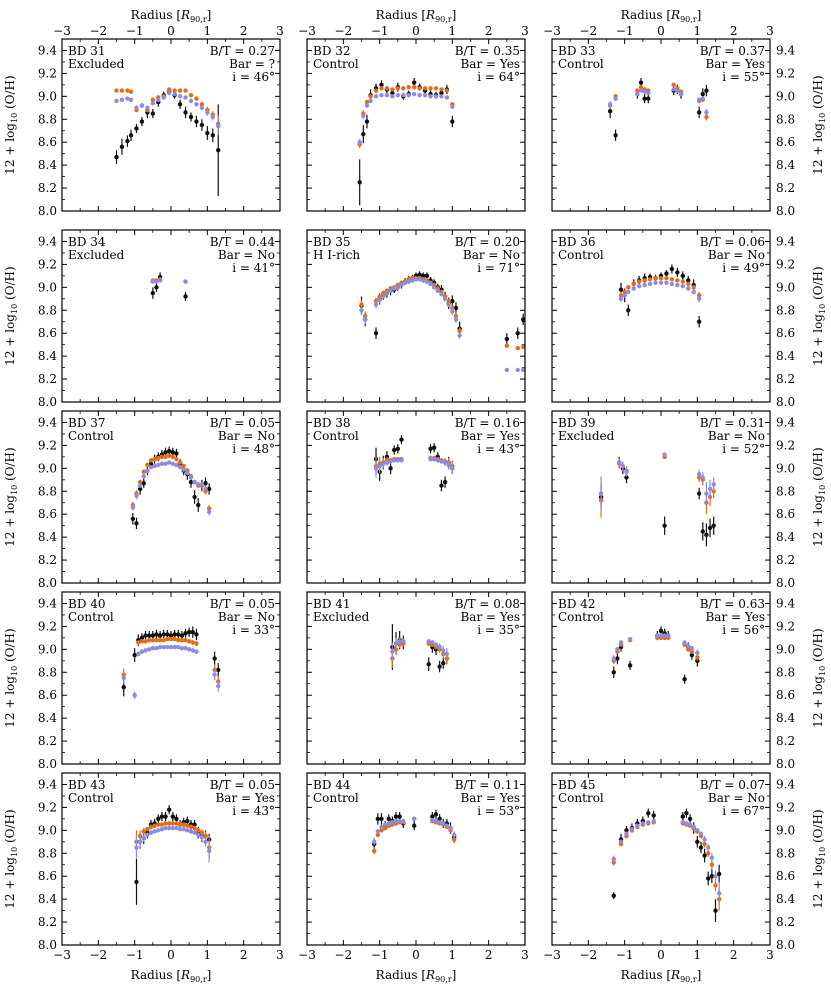 Image resolution: width=831 pixels, height=985 pixels. I want to click on panel-title: BD 34, so click(87, 242).